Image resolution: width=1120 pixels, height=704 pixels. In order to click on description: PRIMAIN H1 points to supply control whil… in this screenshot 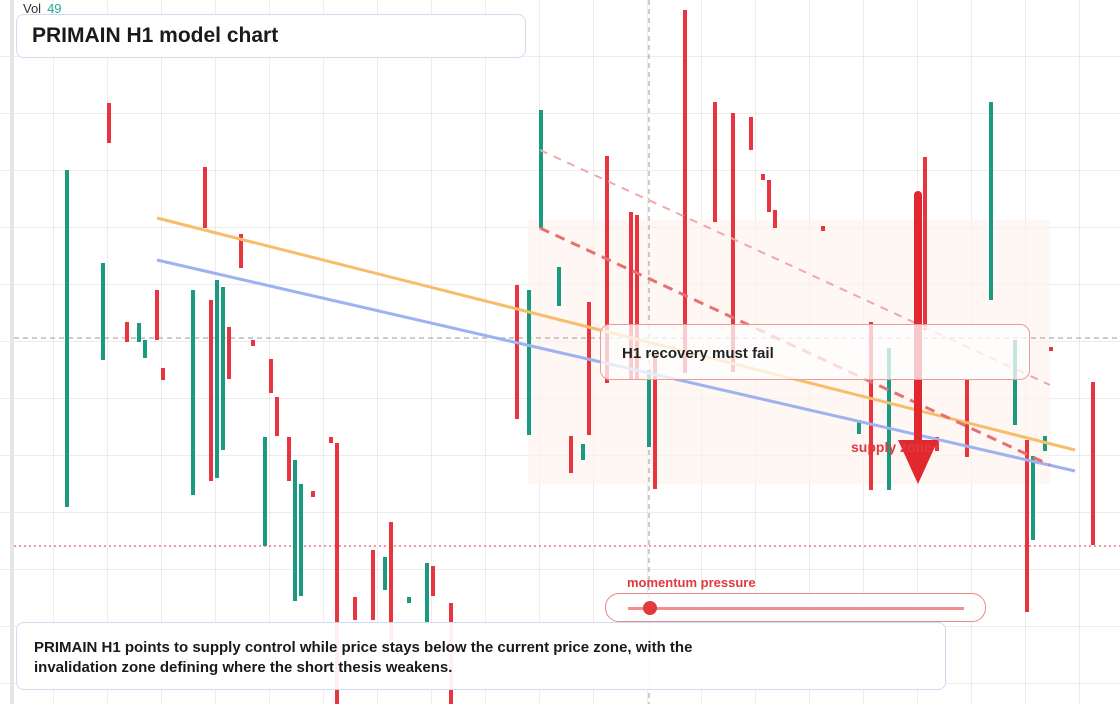, I will do `click(363, 657)`.